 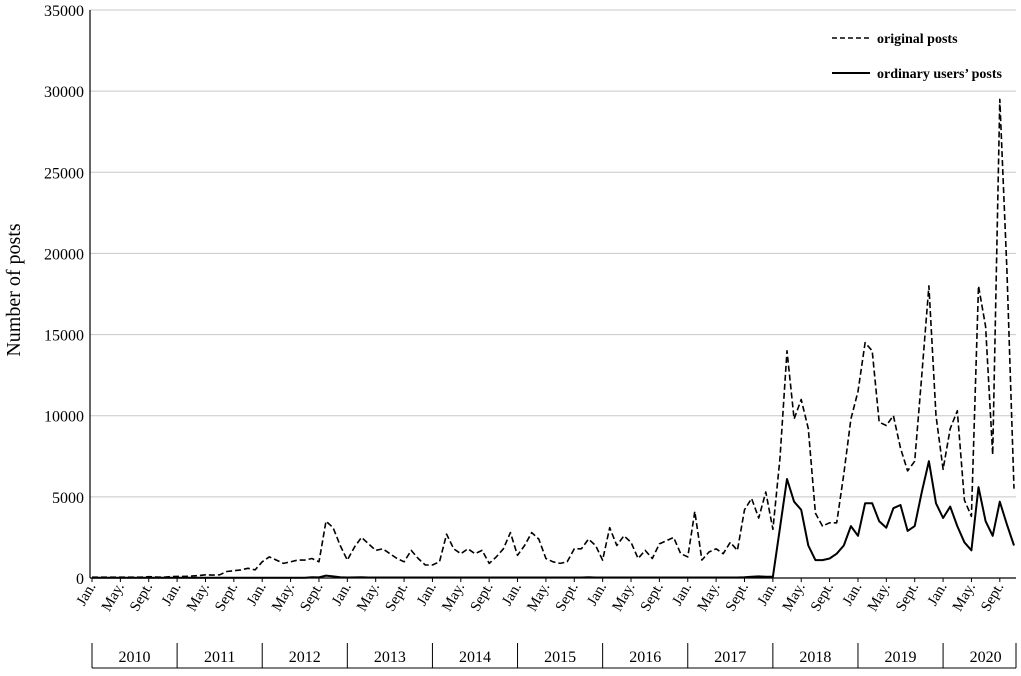 I want to click on legend-label-original-posts: original posts, so click(x=917, y=39).